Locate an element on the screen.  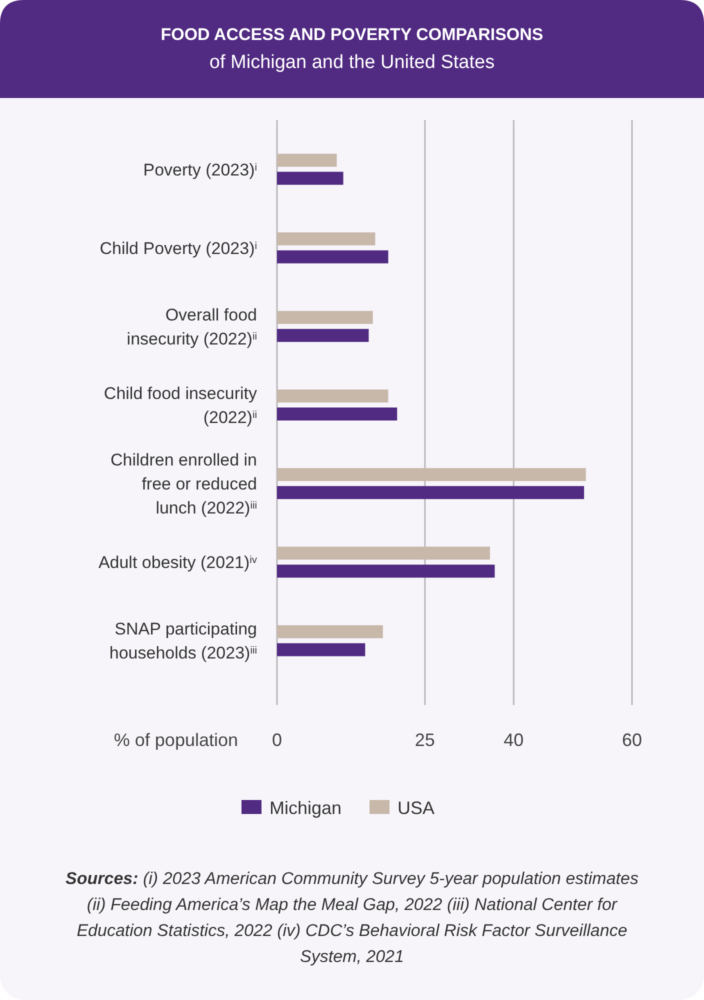
y-tick-label: Overall food insecurity (2022)$^{ii}$ is located at coordinates (191, 326).